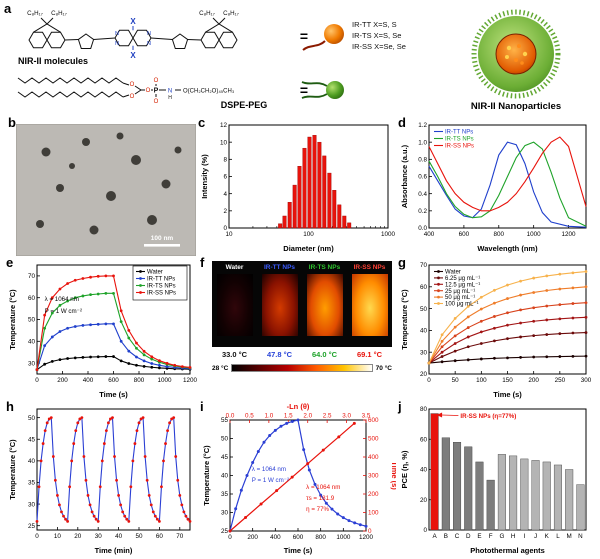 This screenshot has width=600, height=559. Describe the element at coordinates (304, 36) in the screenshot. I see `equals-top: =` at that location.